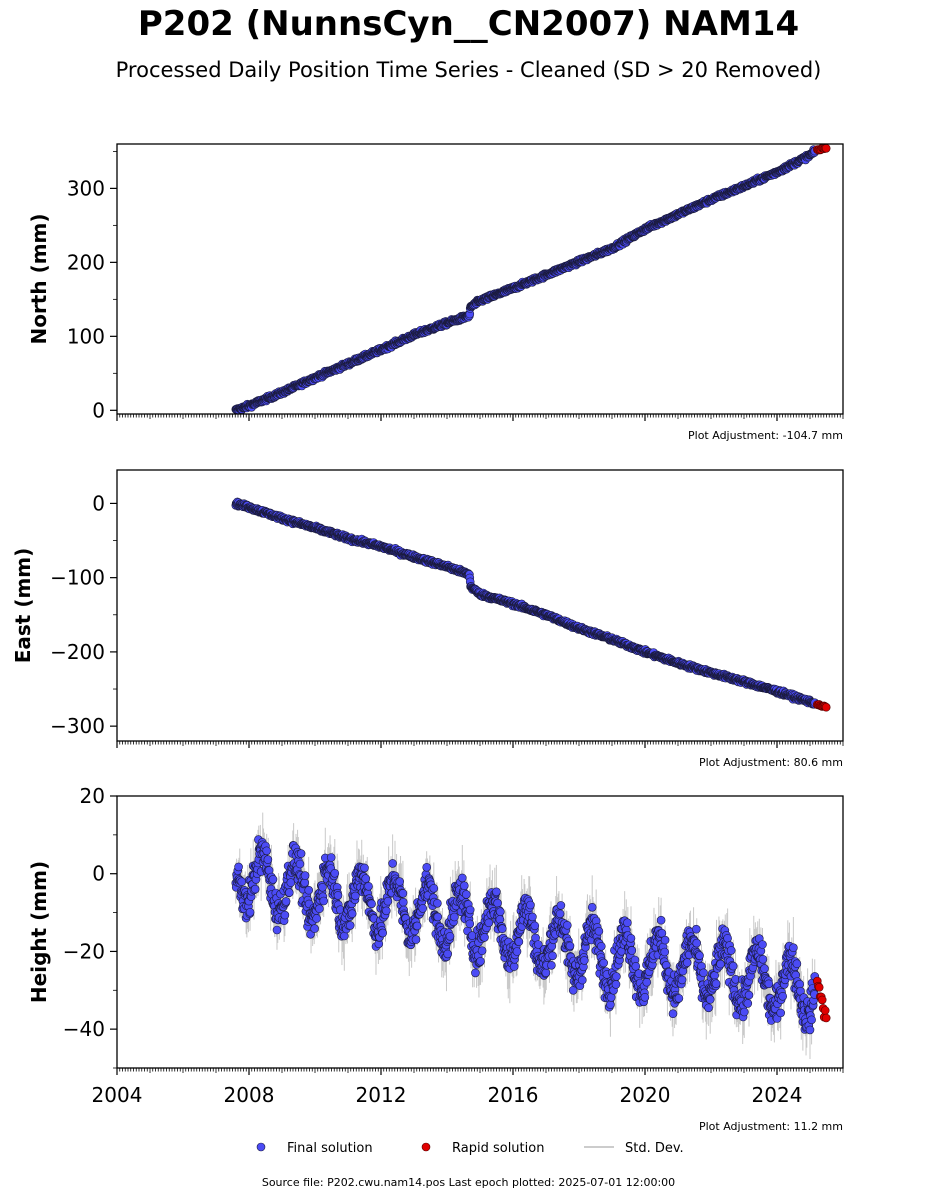 This screenshot has height=1200, width=937. Describe the element at coordinates (86, 336) in the screenshot. I see `y-tick-label: 100` at that location.